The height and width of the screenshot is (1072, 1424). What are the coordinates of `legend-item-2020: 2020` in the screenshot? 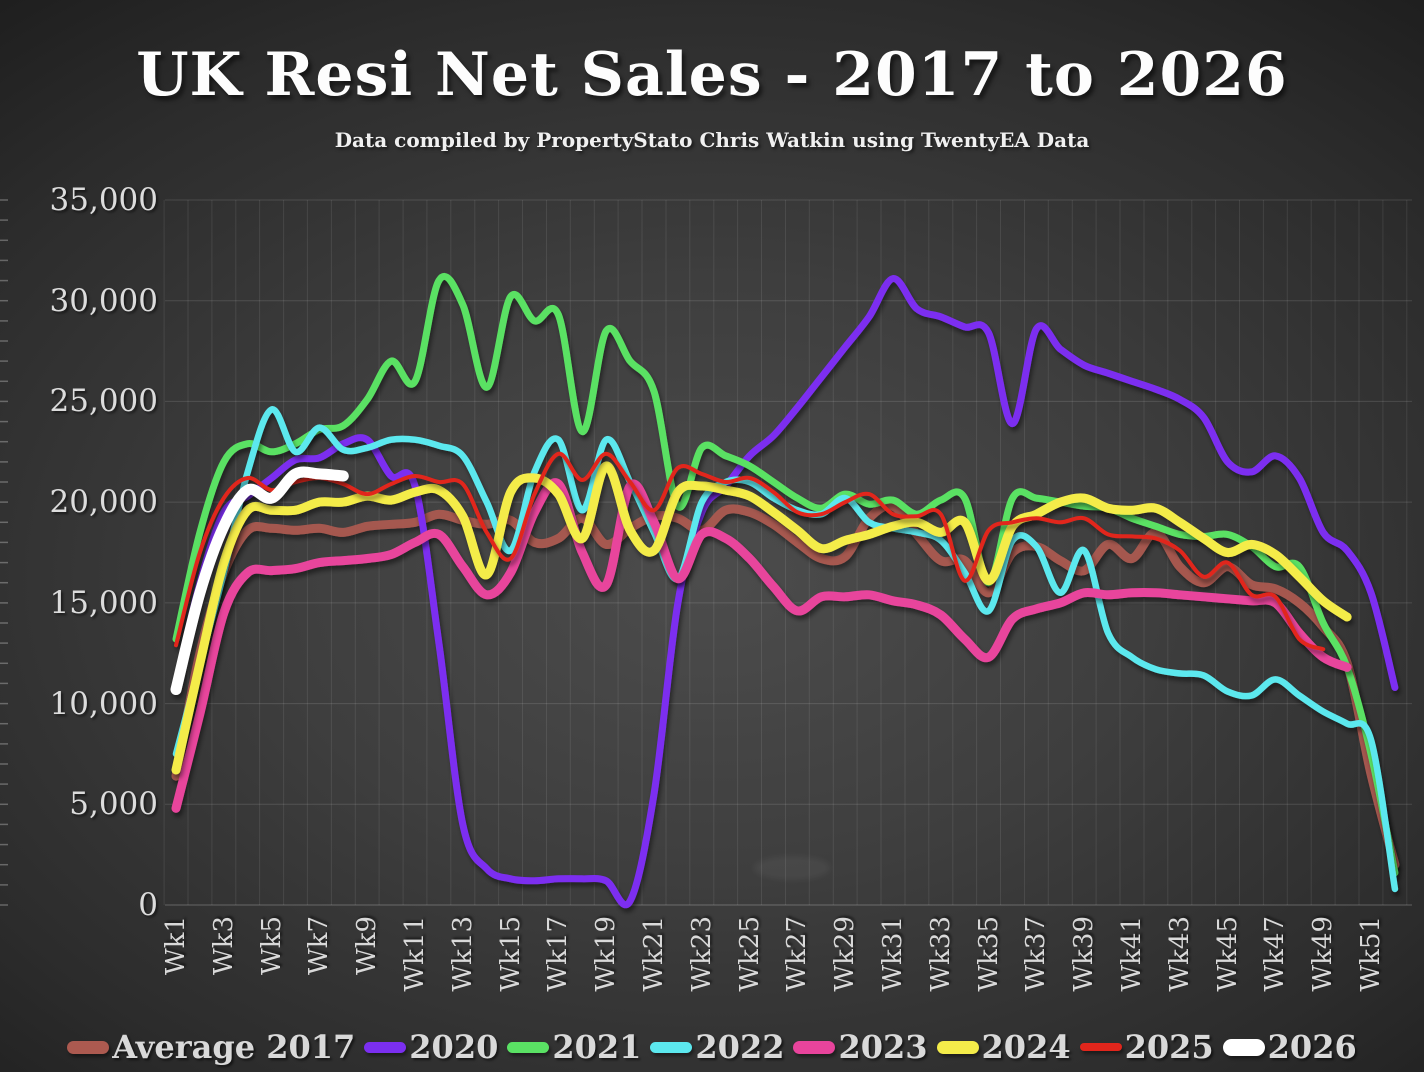 It's located at (431, 1047).